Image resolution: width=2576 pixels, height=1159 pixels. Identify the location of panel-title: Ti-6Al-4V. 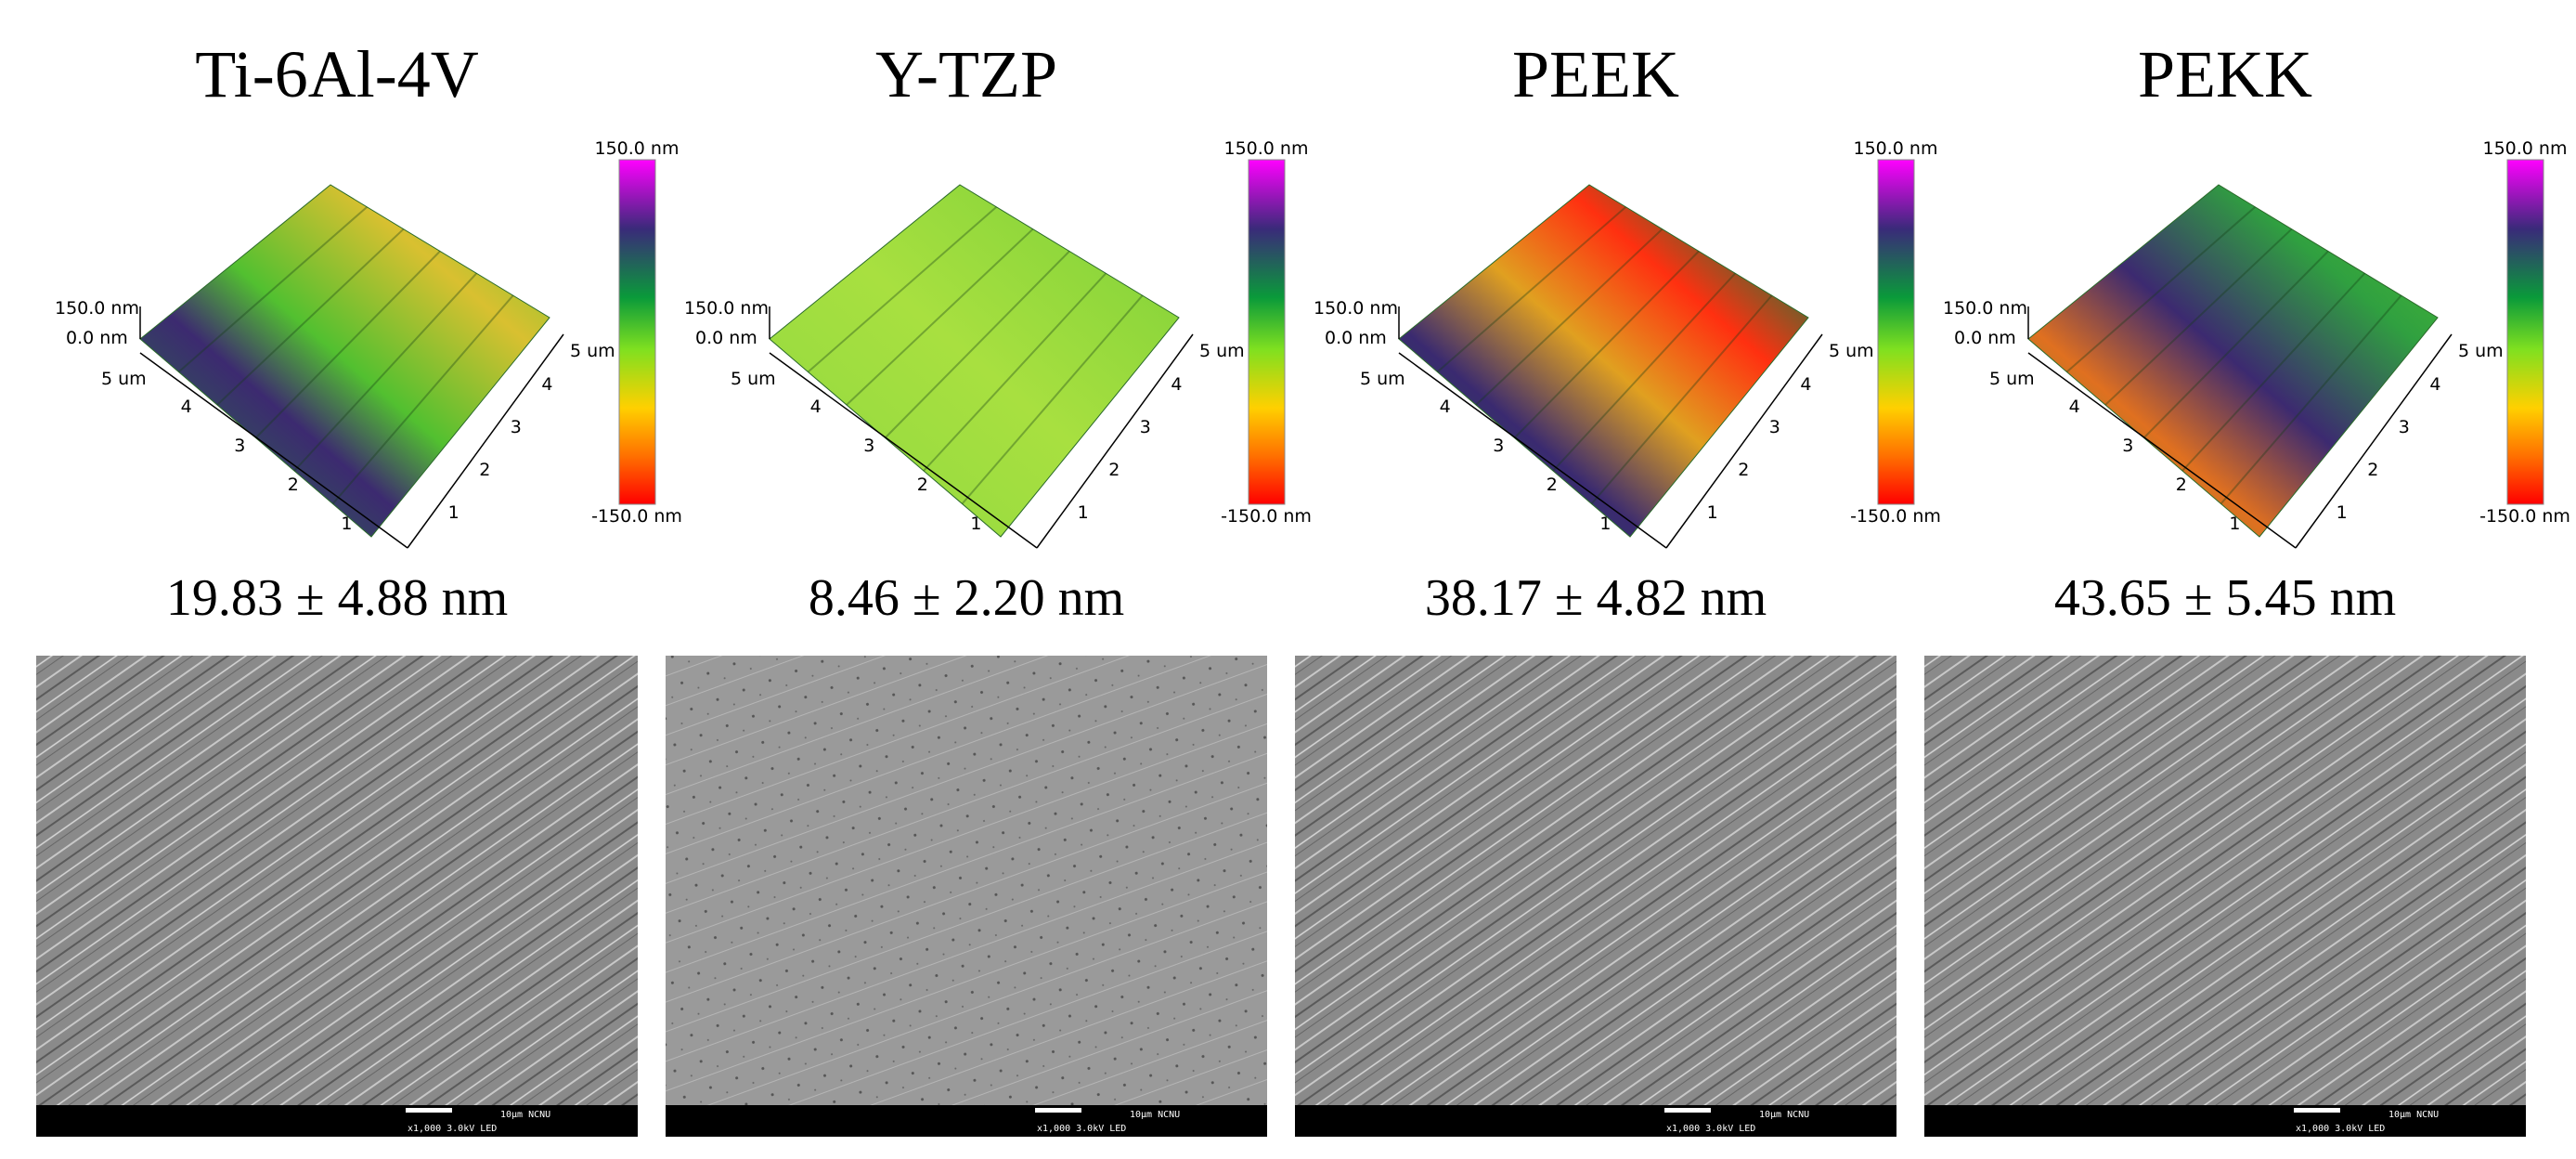
(336, 74).